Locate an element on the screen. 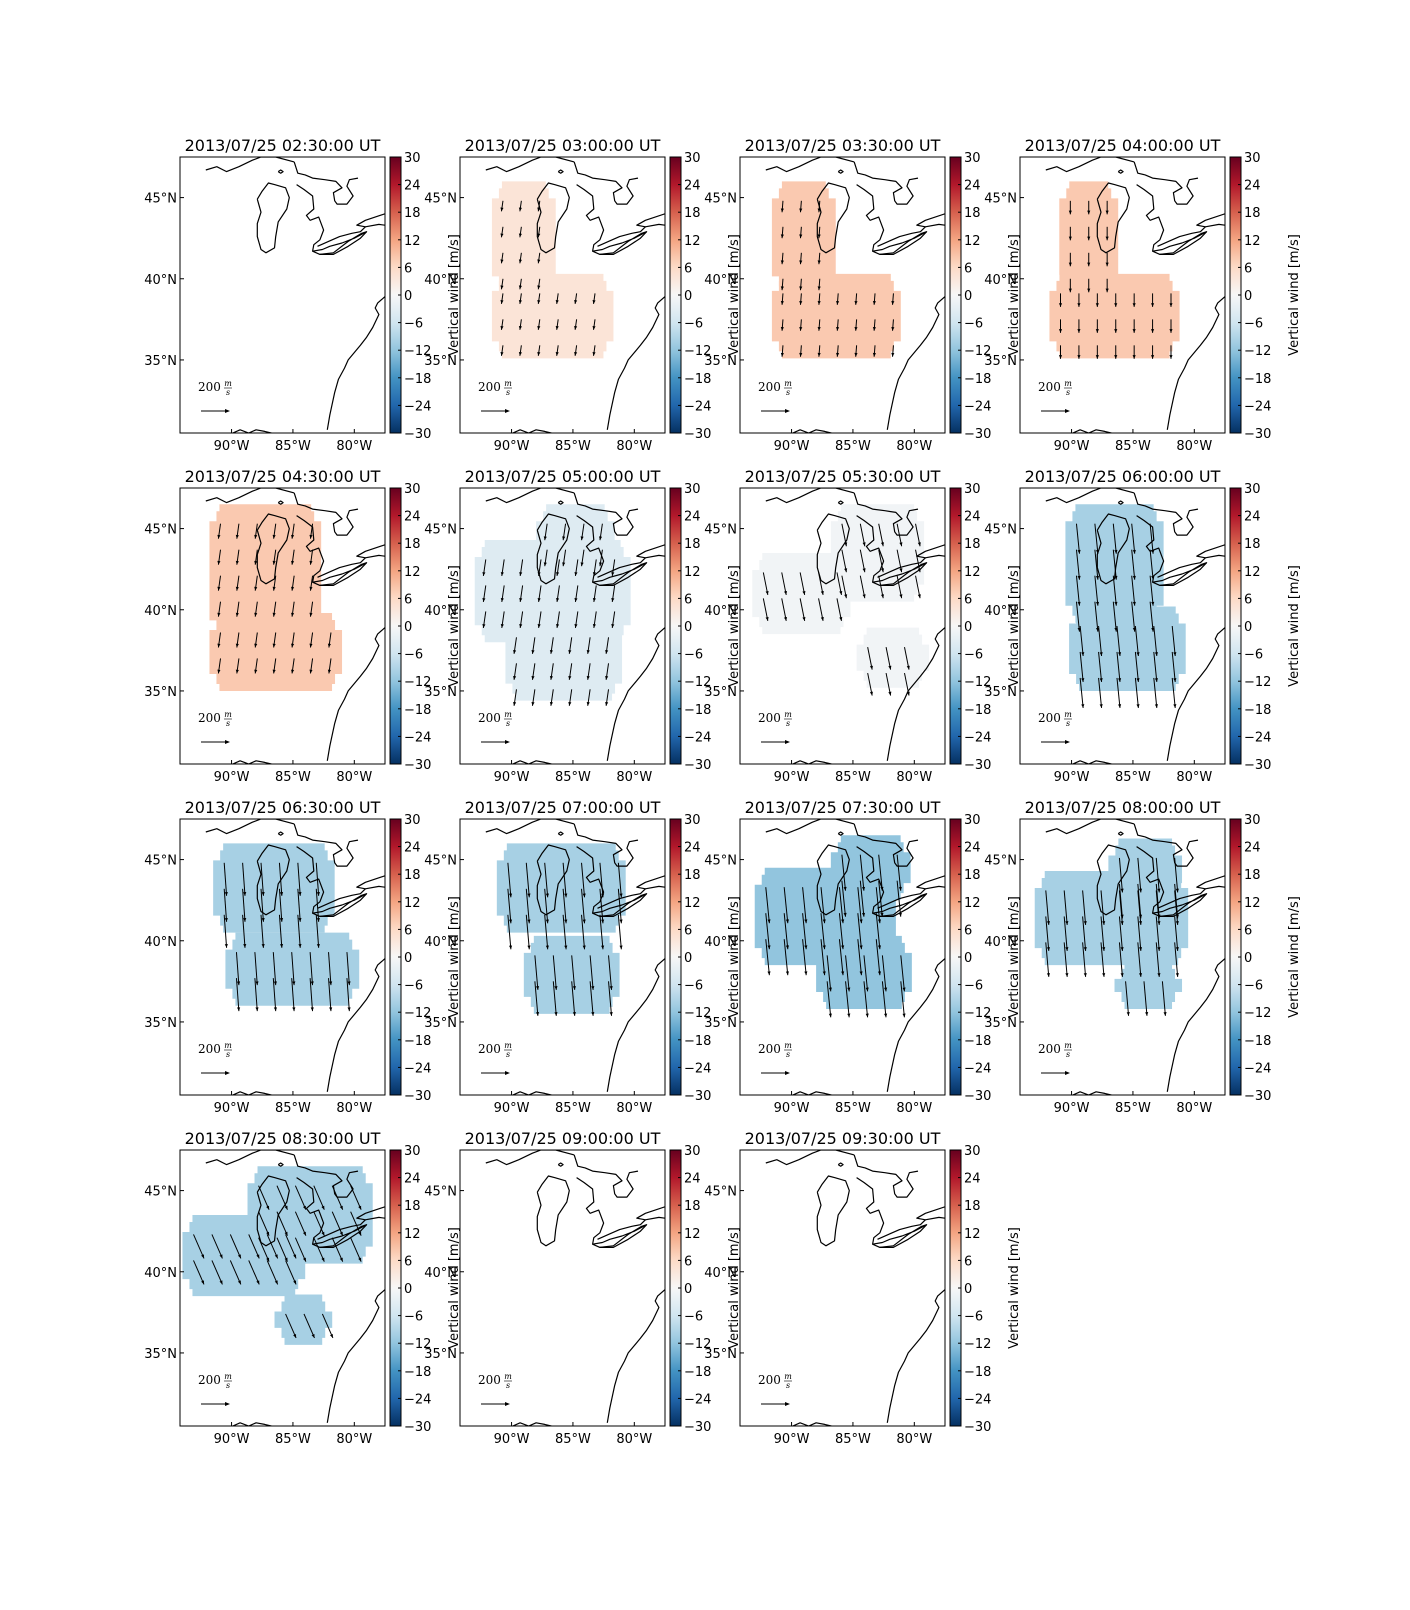 This screenshot has height=1610, width=1410. colorbar-tick-label: 12 is located at coordinates (412, 903).